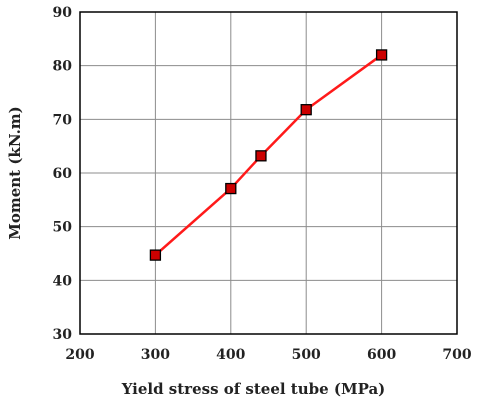 This screenshot has width=480, height=405. I want to click on x-tick-label: 400, so click(230, 355).